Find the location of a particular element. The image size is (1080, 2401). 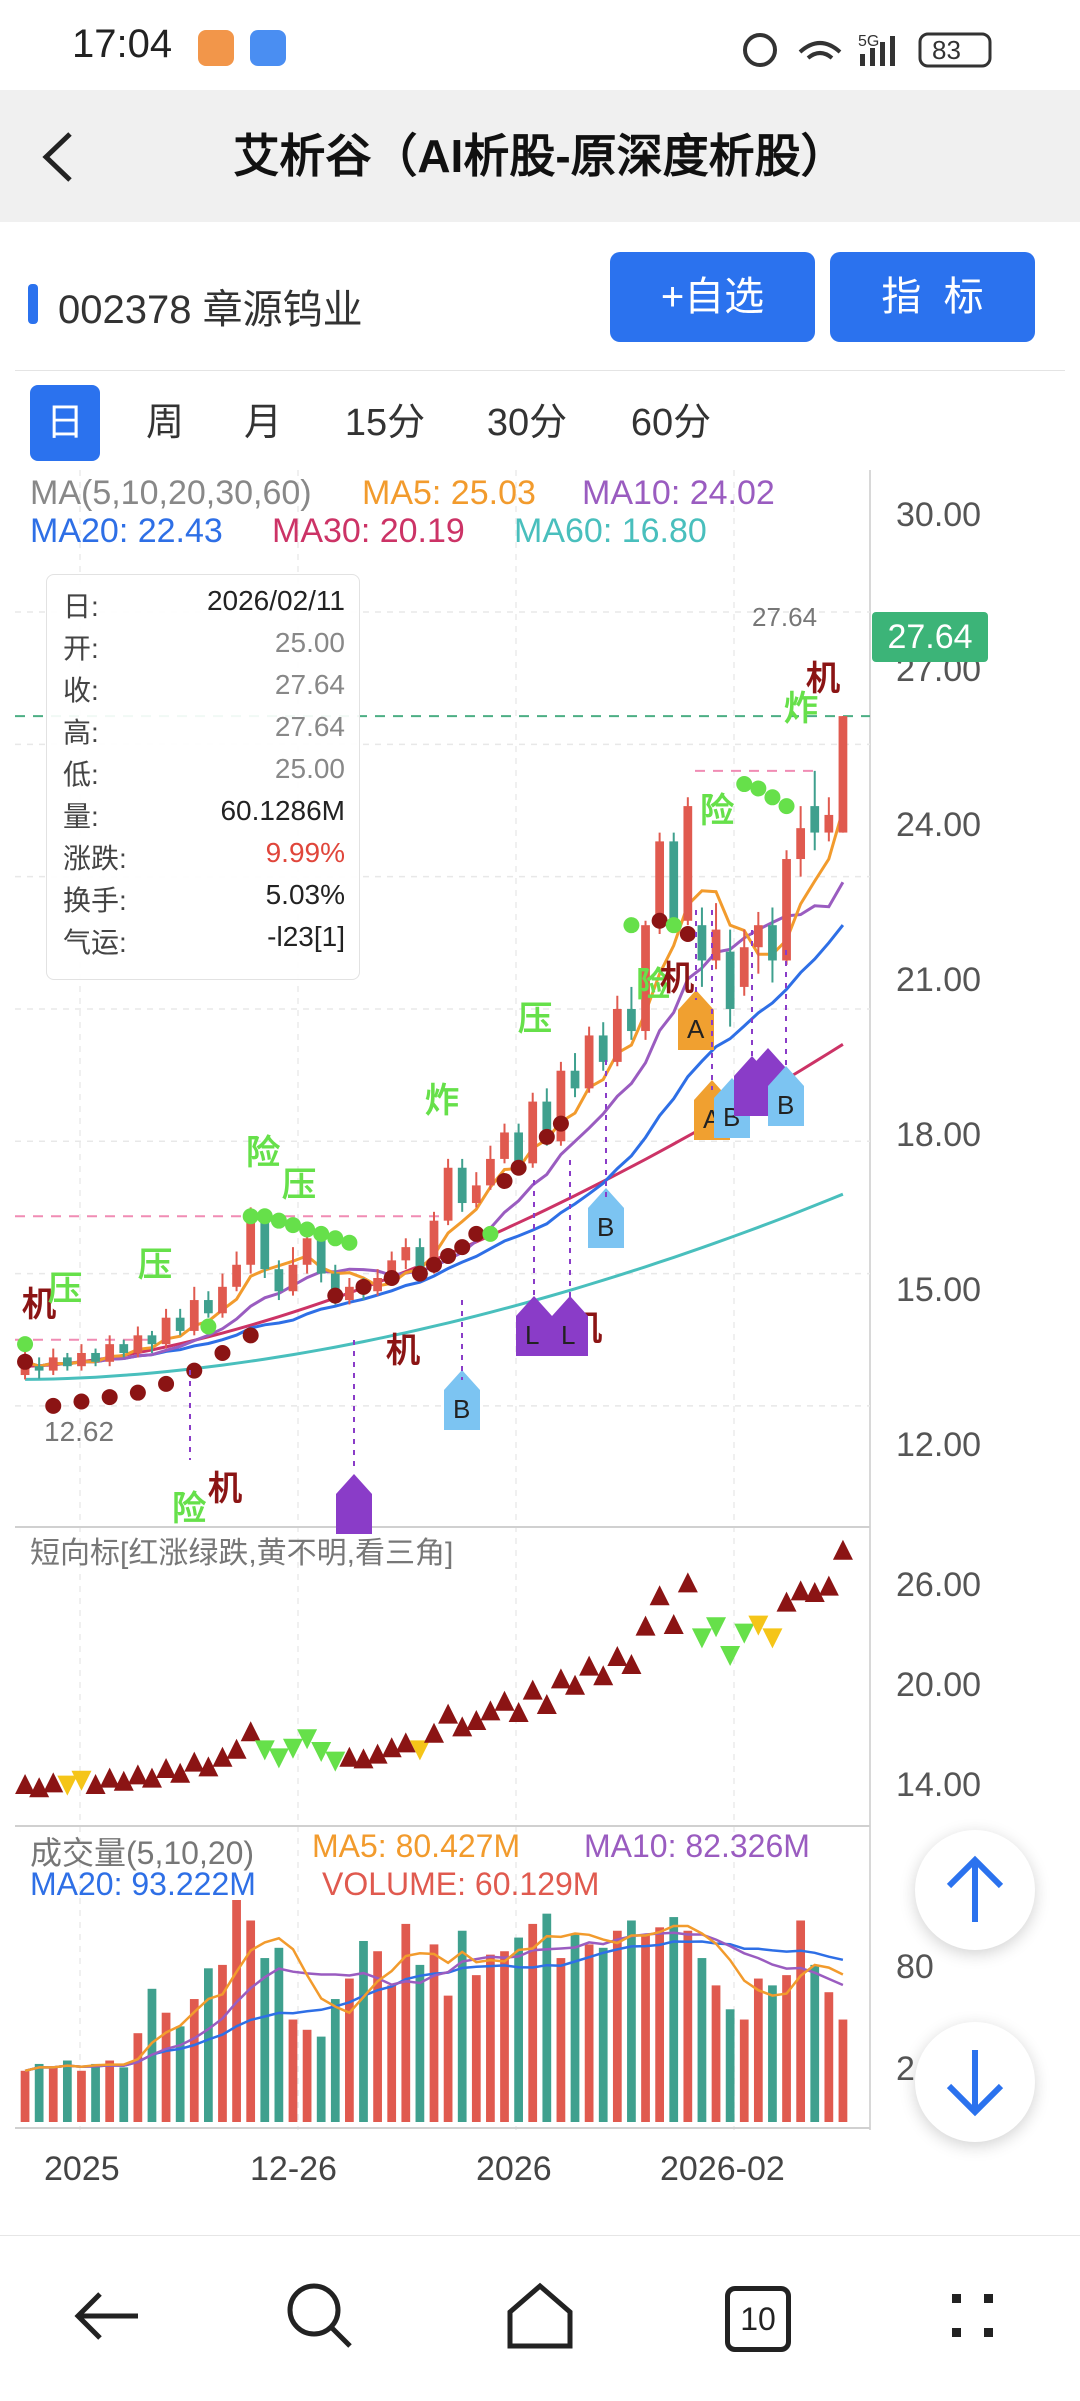

tabs-button: 10 is located at coordinates (755, 2316).